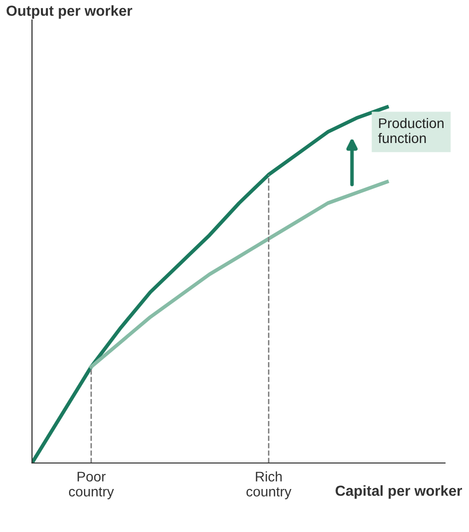 This screenshot has height=532, width=469. Describe the element at coordinates (69, 12) in the screenshot. I see `text: Output per worker` at that location.